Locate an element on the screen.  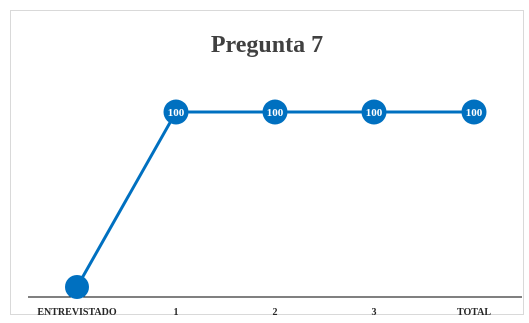
x-tick-label: 2 is located at coordinates (275, 312).